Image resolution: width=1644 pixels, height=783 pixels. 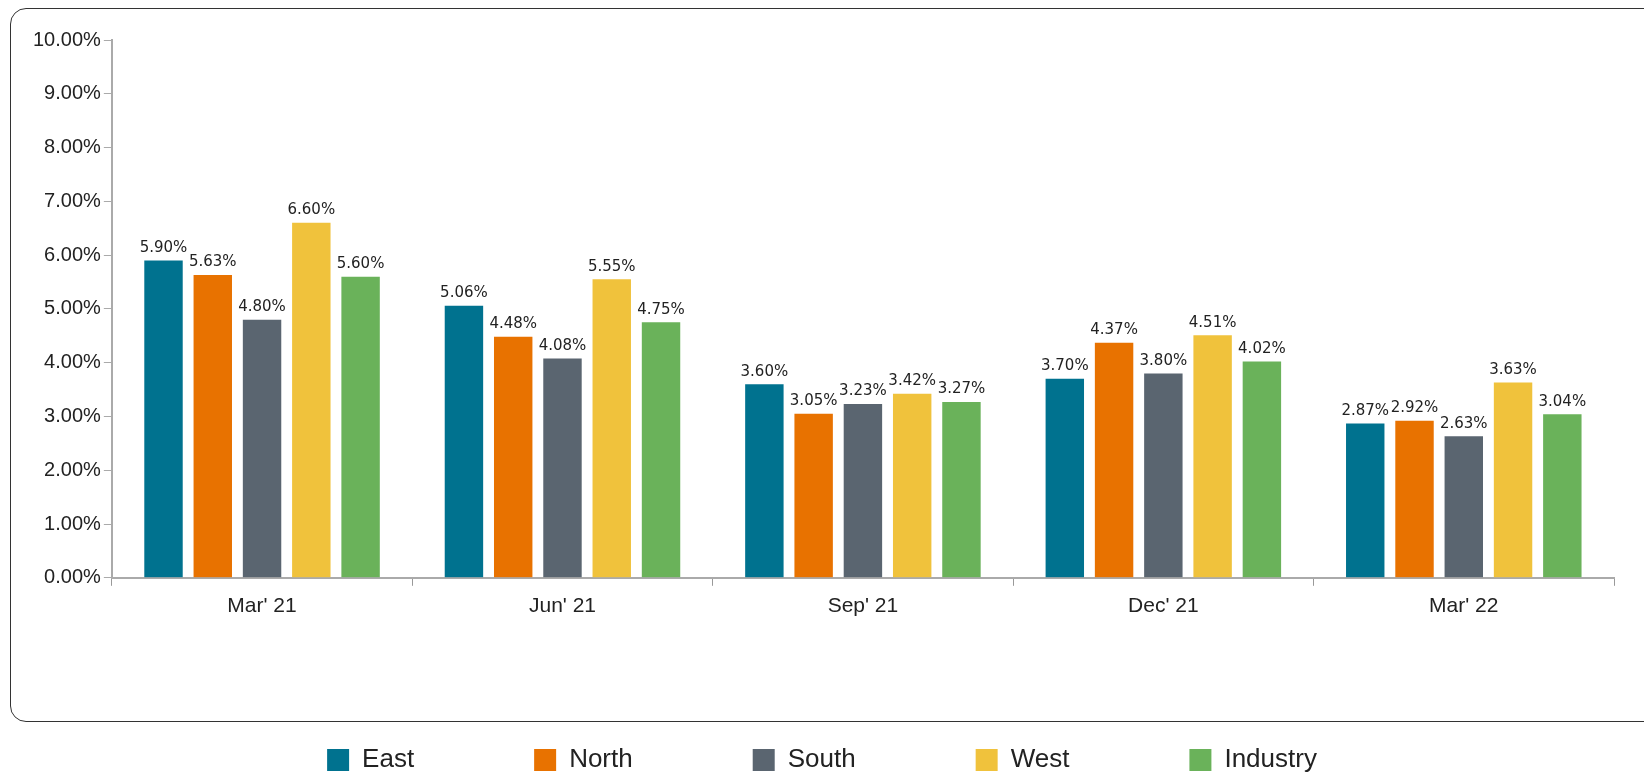 I want to click on data-label: 3.42%, so click(x=912, y=380).